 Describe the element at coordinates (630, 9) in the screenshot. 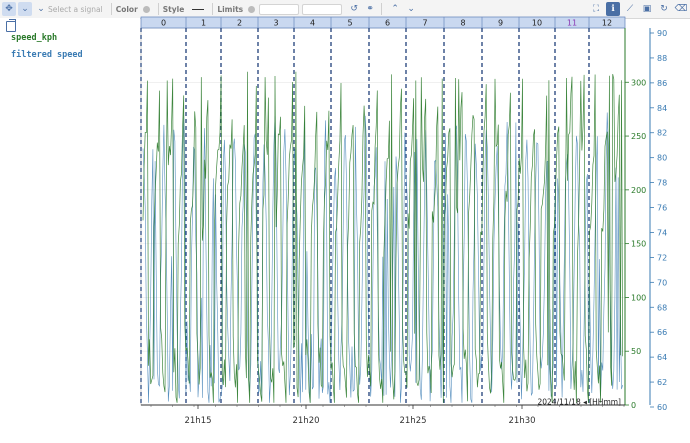

I see `chart-icon: ⟋` at that location.